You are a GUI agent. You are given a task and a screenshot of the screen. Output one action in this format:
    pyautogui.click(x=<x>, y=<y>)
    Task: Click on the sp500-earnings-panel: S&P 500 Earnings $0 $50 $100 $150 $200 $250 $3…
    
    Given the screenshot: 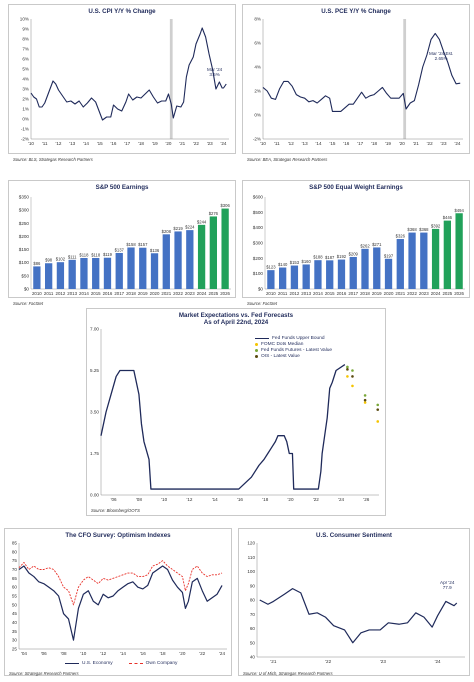 What is the action you would take?
    pyautogui.click(x=122, y=243)
    